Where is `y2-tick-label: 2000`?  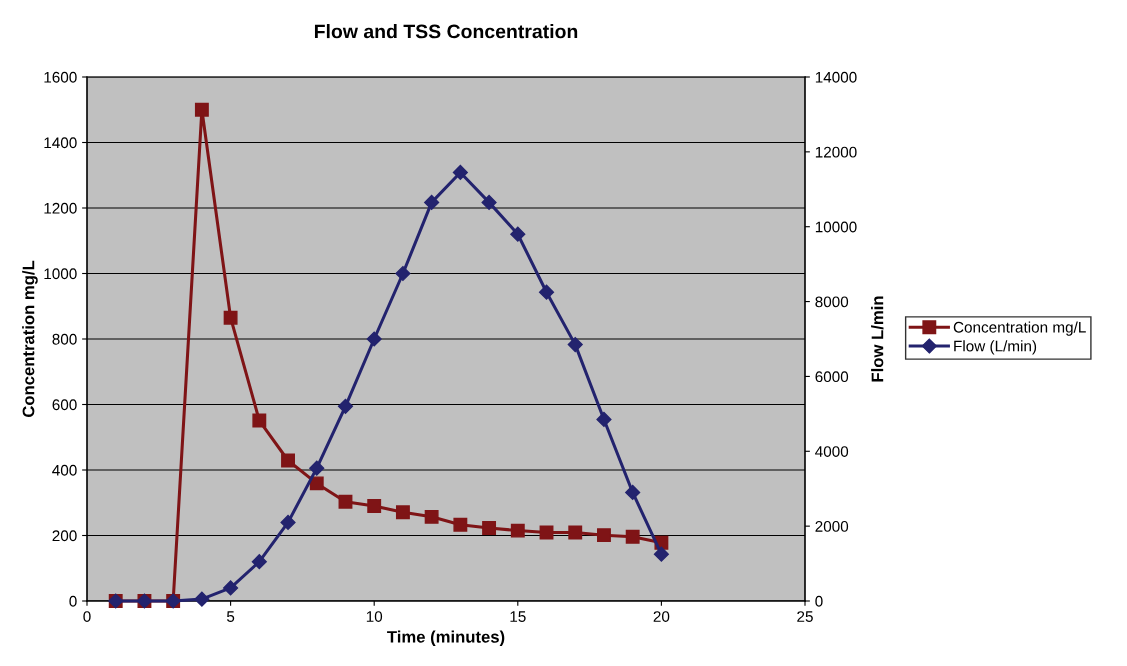
y2-tick-label: 2000 is located at coordinates (832, 526).